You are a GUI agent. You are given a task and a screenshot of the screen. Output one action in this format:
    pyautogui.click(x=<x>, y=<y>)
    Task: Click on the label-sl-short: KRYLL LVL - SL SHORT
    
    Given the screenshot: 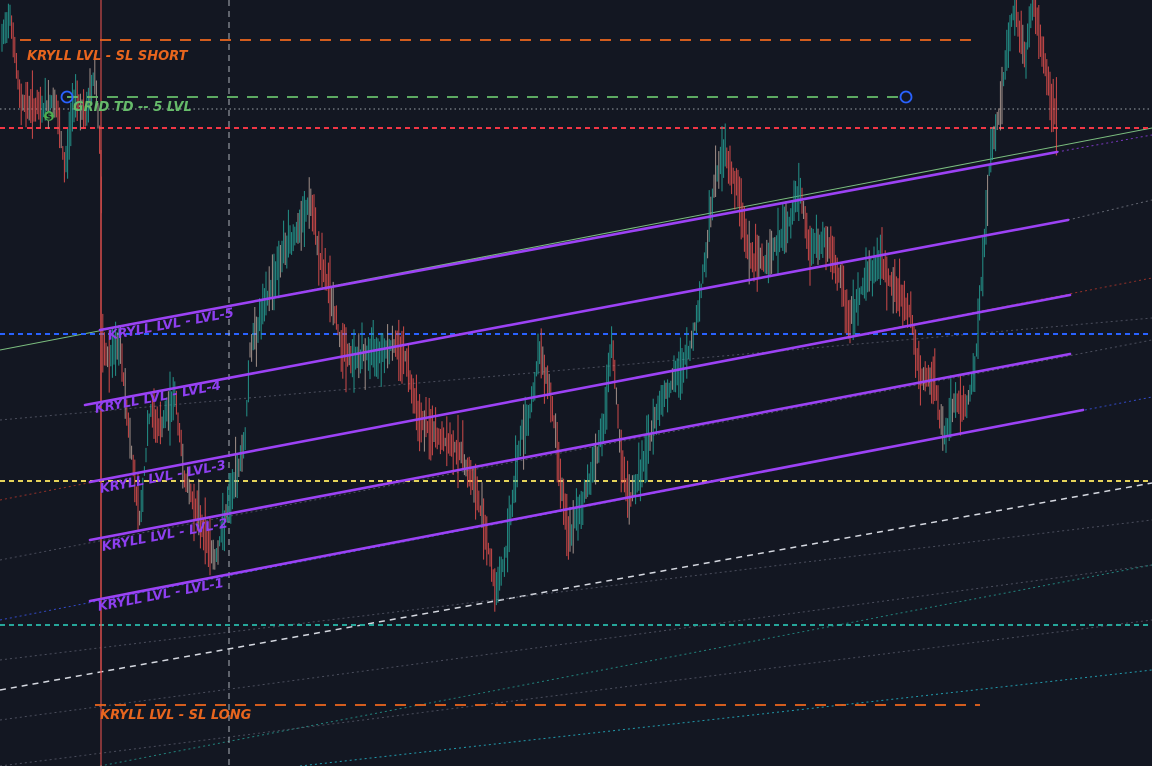 What is the action you would take?
    pyautogui.click(x=107, y=56)
    